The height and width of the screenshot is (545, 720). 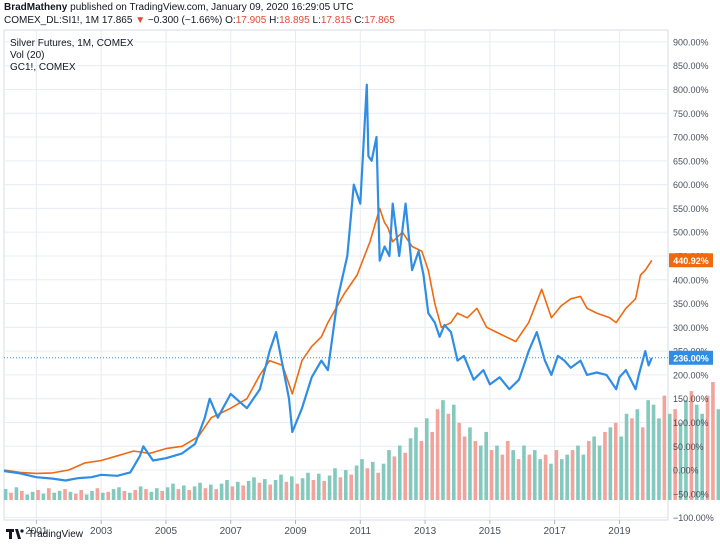 What do you see at coordinates (691, 280) in the screenshot?
I see `y-tick-label: 400.00%` at bounding box center [691, 280].